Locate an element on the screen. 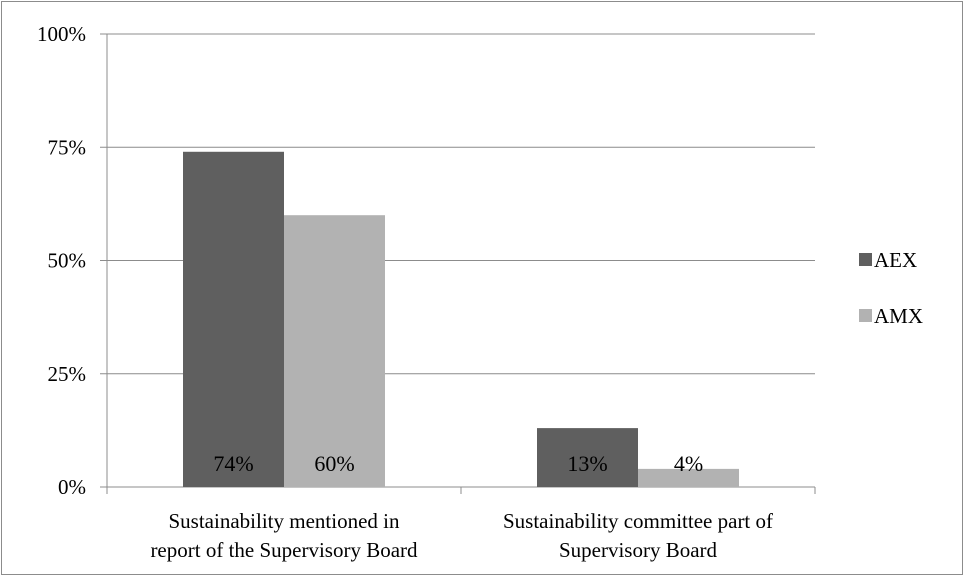 The height and width of the screenshot is (578, 966). category-label: Supervisory Board is located at coordinates (638, 550).